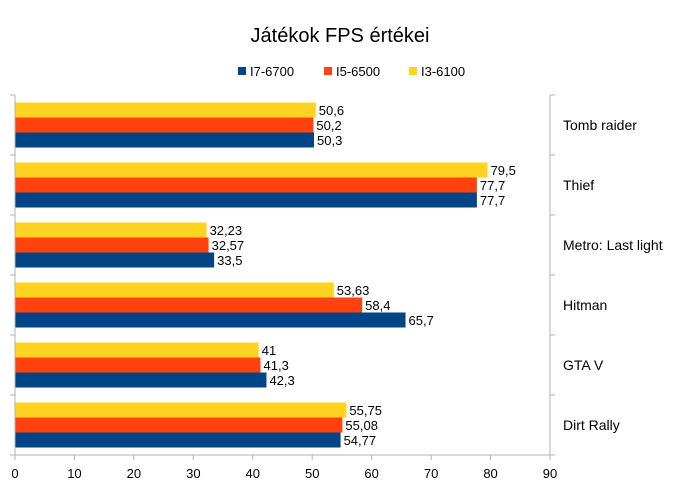 The image size is (680, 494). What do you see at coordinates (600, 125) in the screenshot?
I see `category-label: Tomb raider` at bounding box center [600, 125].